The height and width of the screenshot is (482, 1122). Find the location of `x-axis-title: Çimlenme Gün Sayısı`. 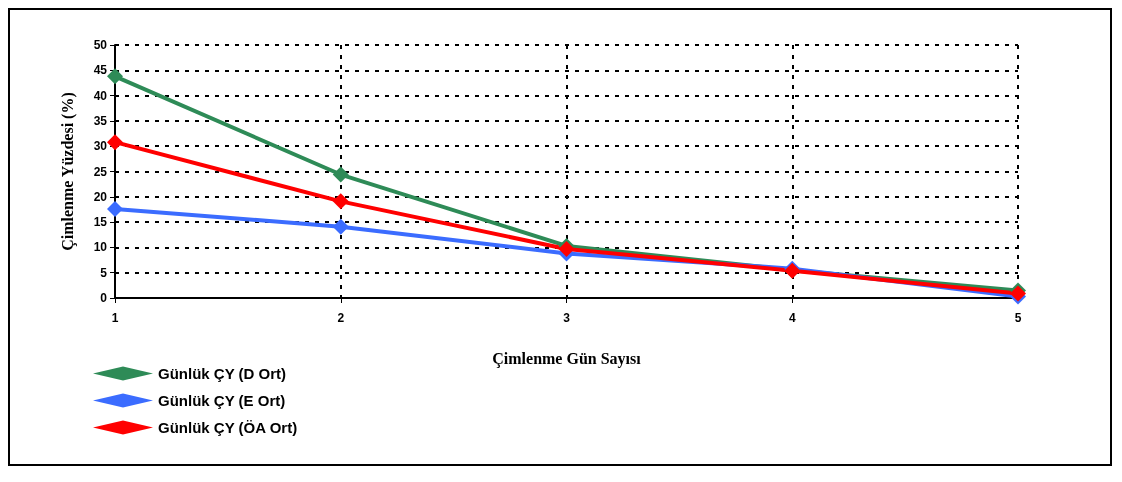

x-axis-title: Çimlenme Gün Sayısı is located at coordinates (567, 358).